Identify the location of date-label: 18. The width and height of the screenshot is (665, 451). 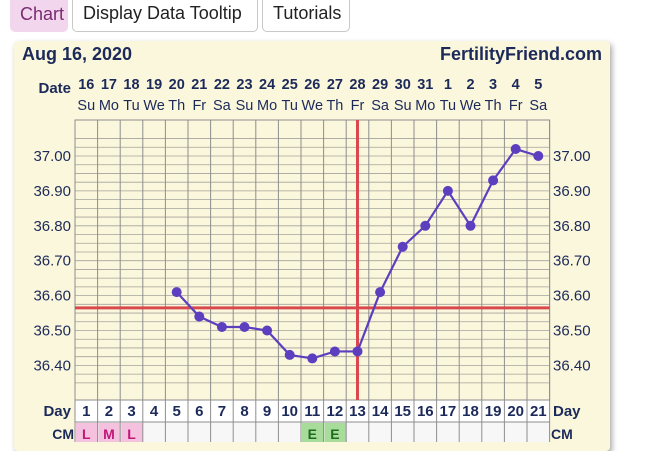
(131, 85).